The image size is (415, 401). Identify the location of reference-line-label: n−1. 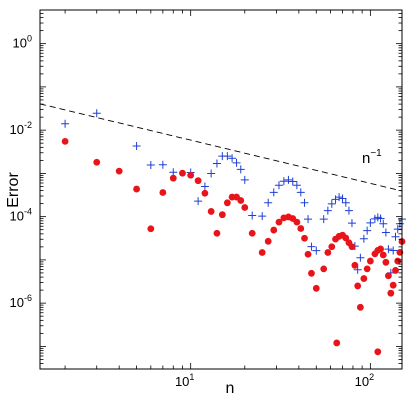
(372, 157).